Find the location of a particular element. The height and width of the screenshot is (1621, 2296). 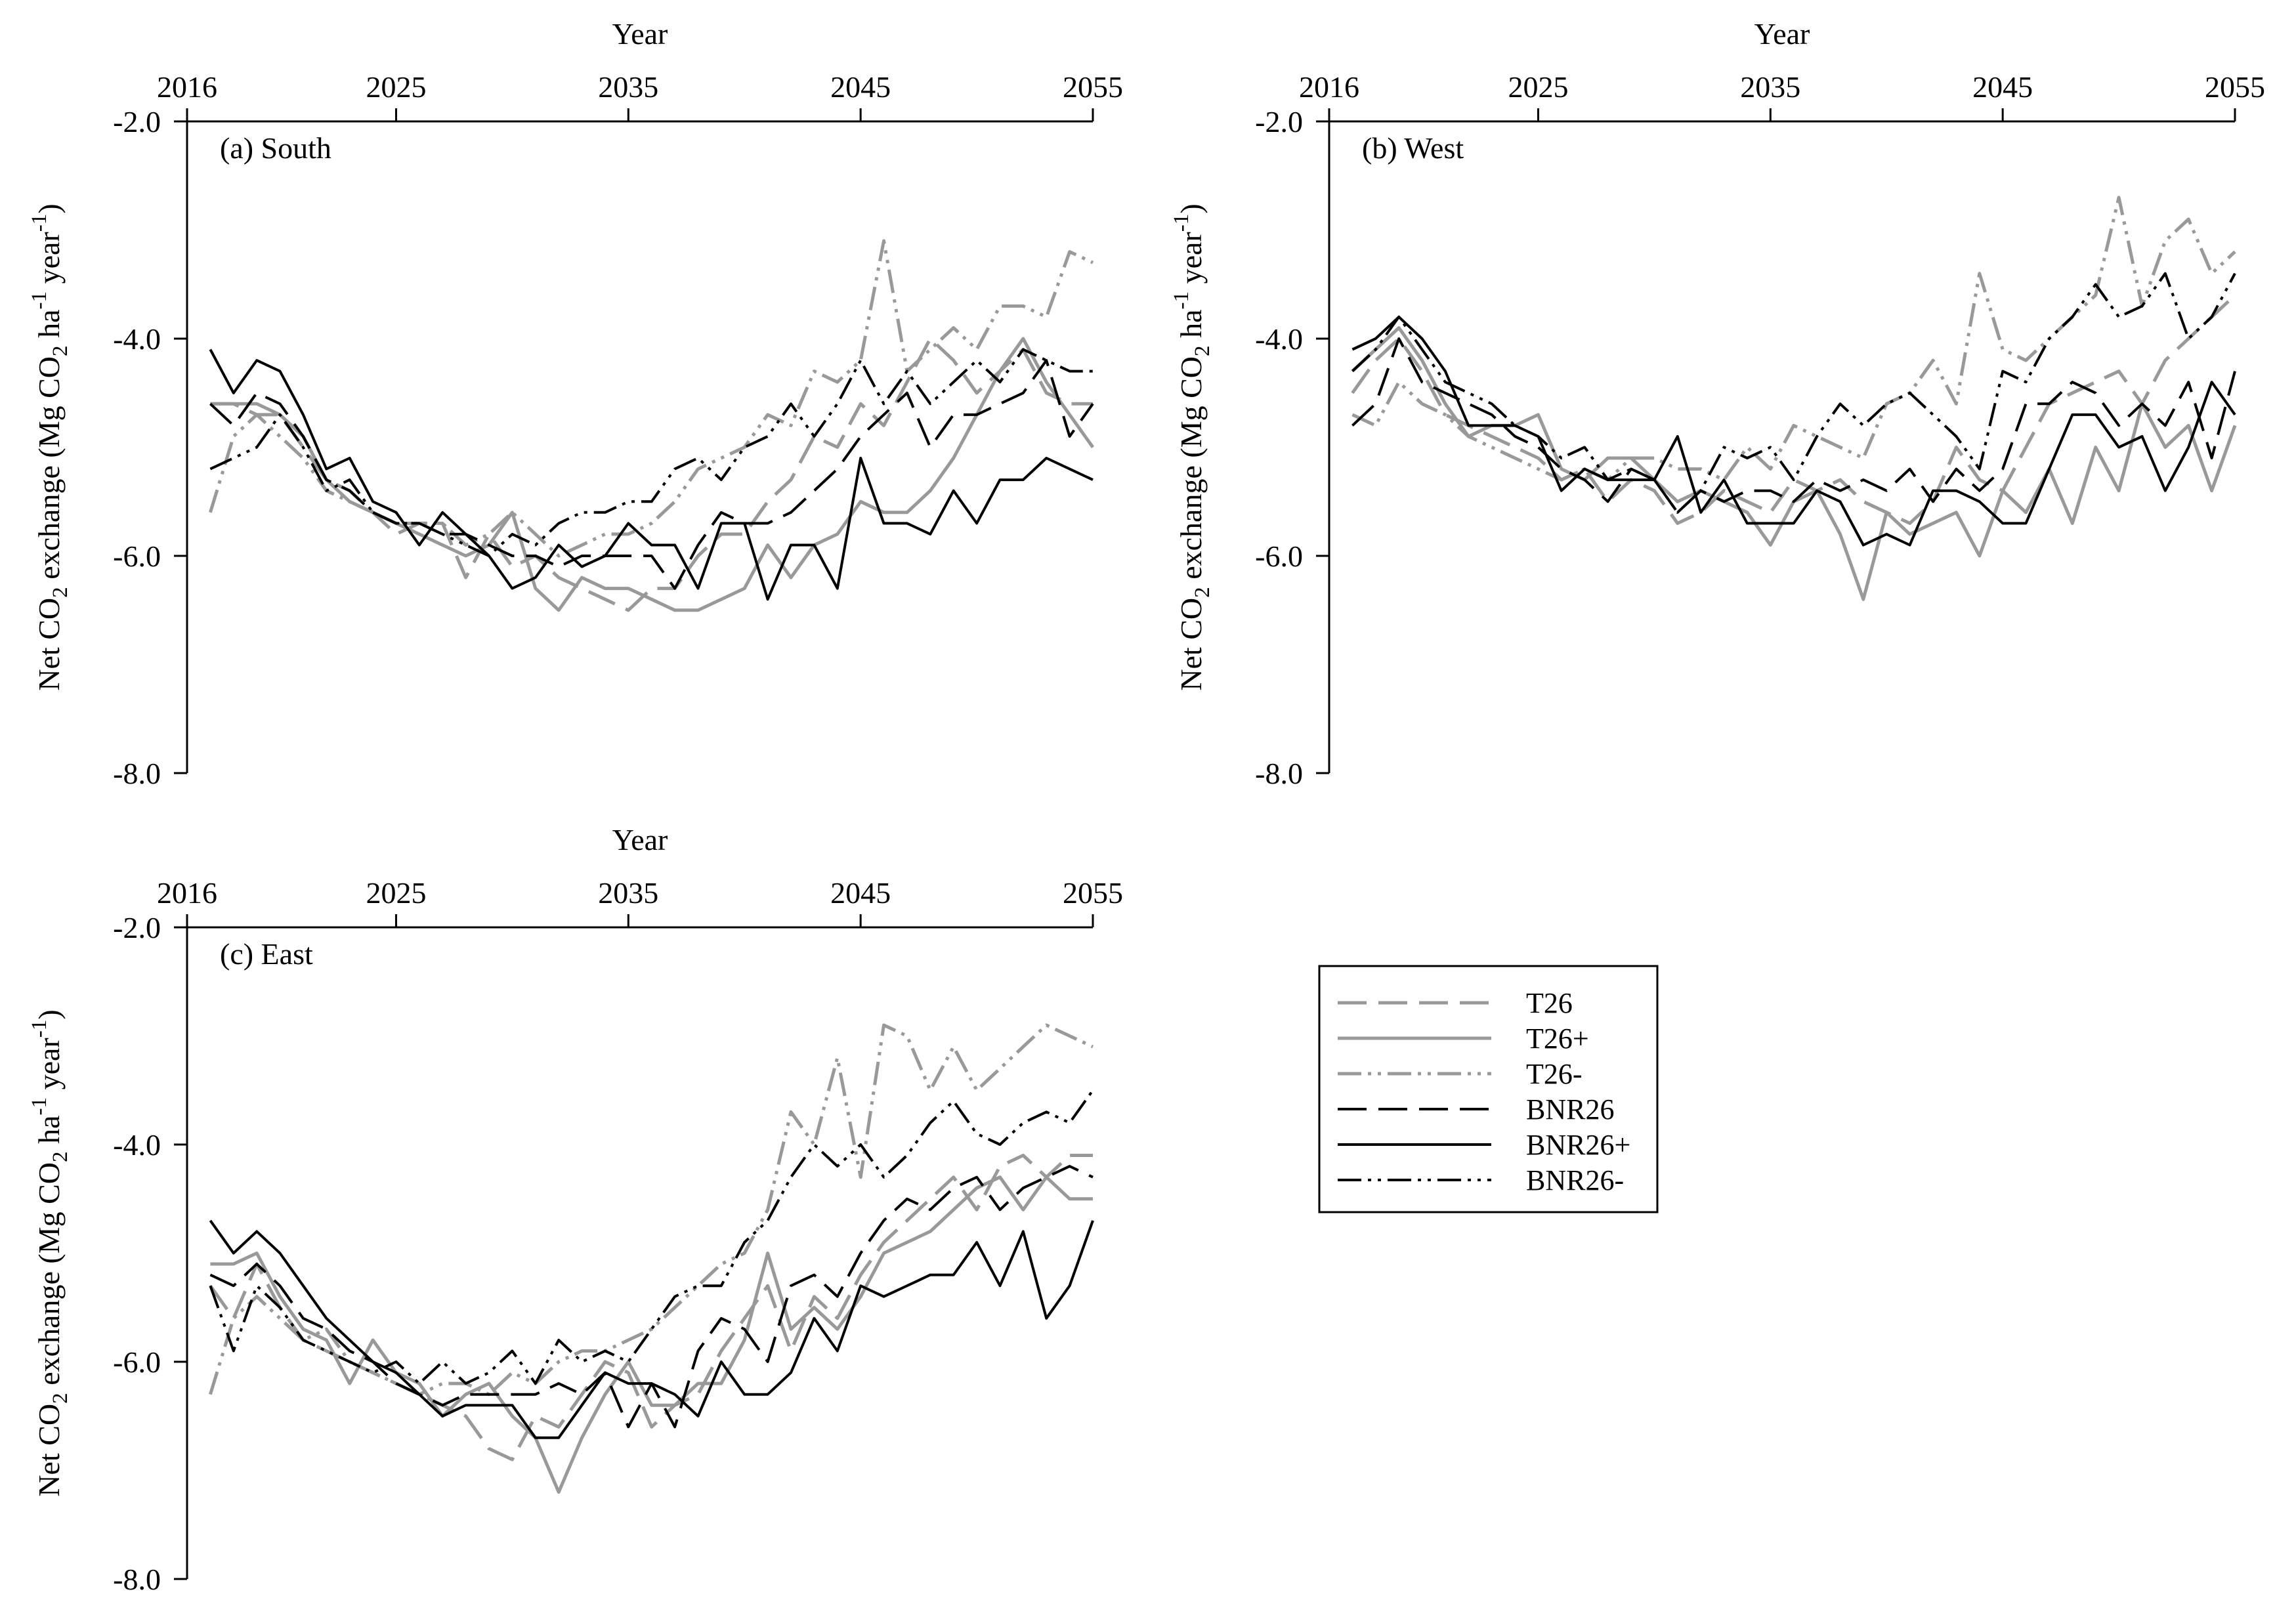

legend-box is located at coordinates (1489, 1089).